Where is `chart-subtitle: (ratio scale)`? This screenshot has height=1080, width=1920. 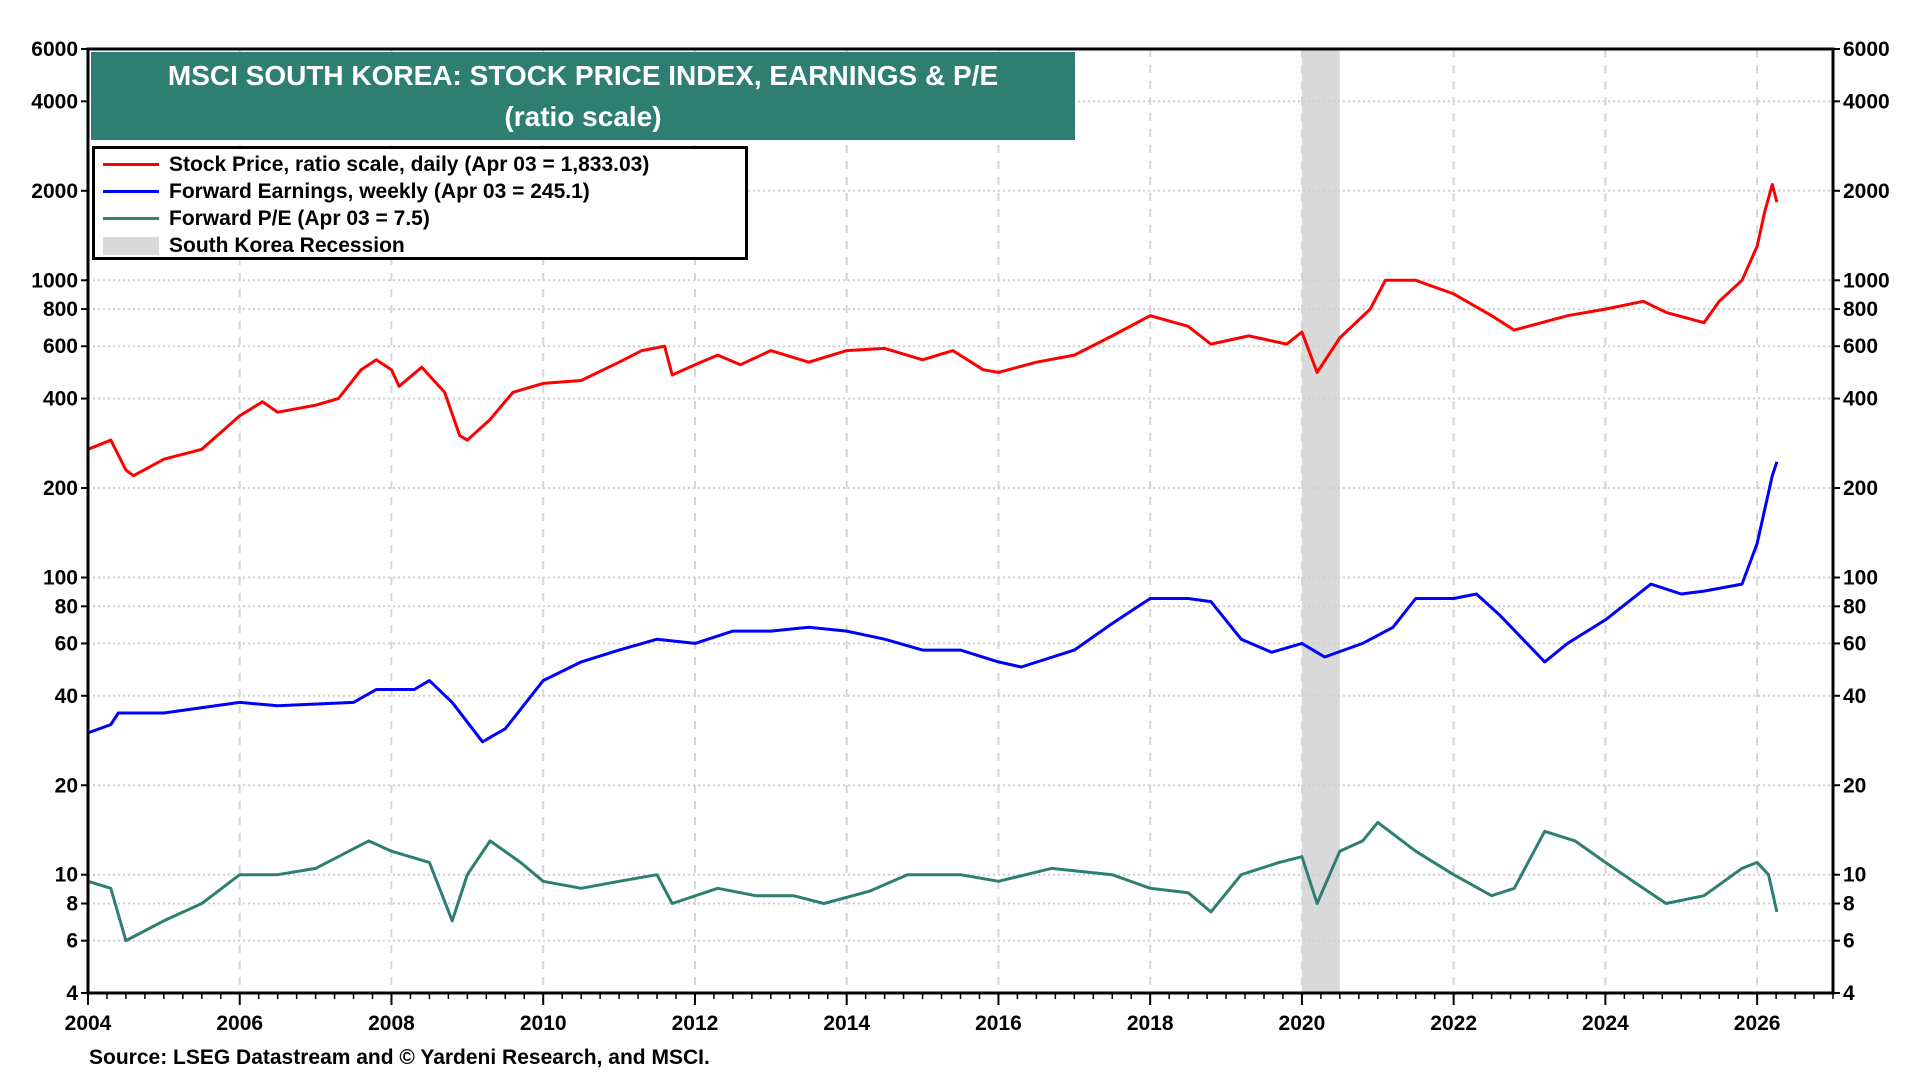 chart-subtitle: (ratio scale) is located at coordinates (583, 116).